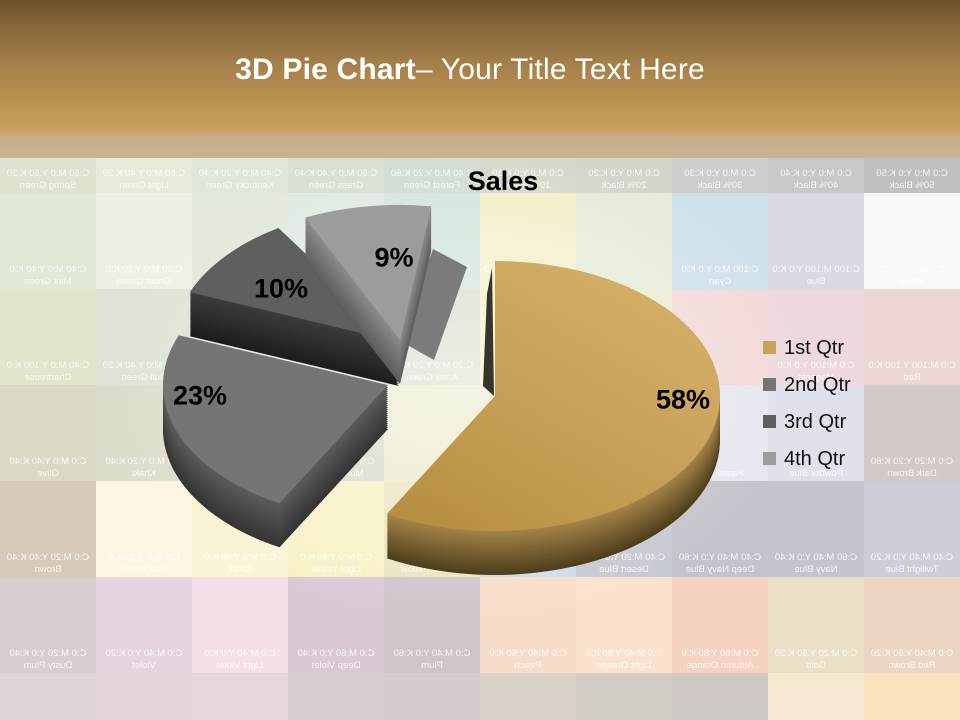 This screenshot has height=720, width=960. What do you see at coordinates (281, 288) in the screenshot?
I see `slice-label-3rd-qtr: 10%` at bounding box center [281, 288].